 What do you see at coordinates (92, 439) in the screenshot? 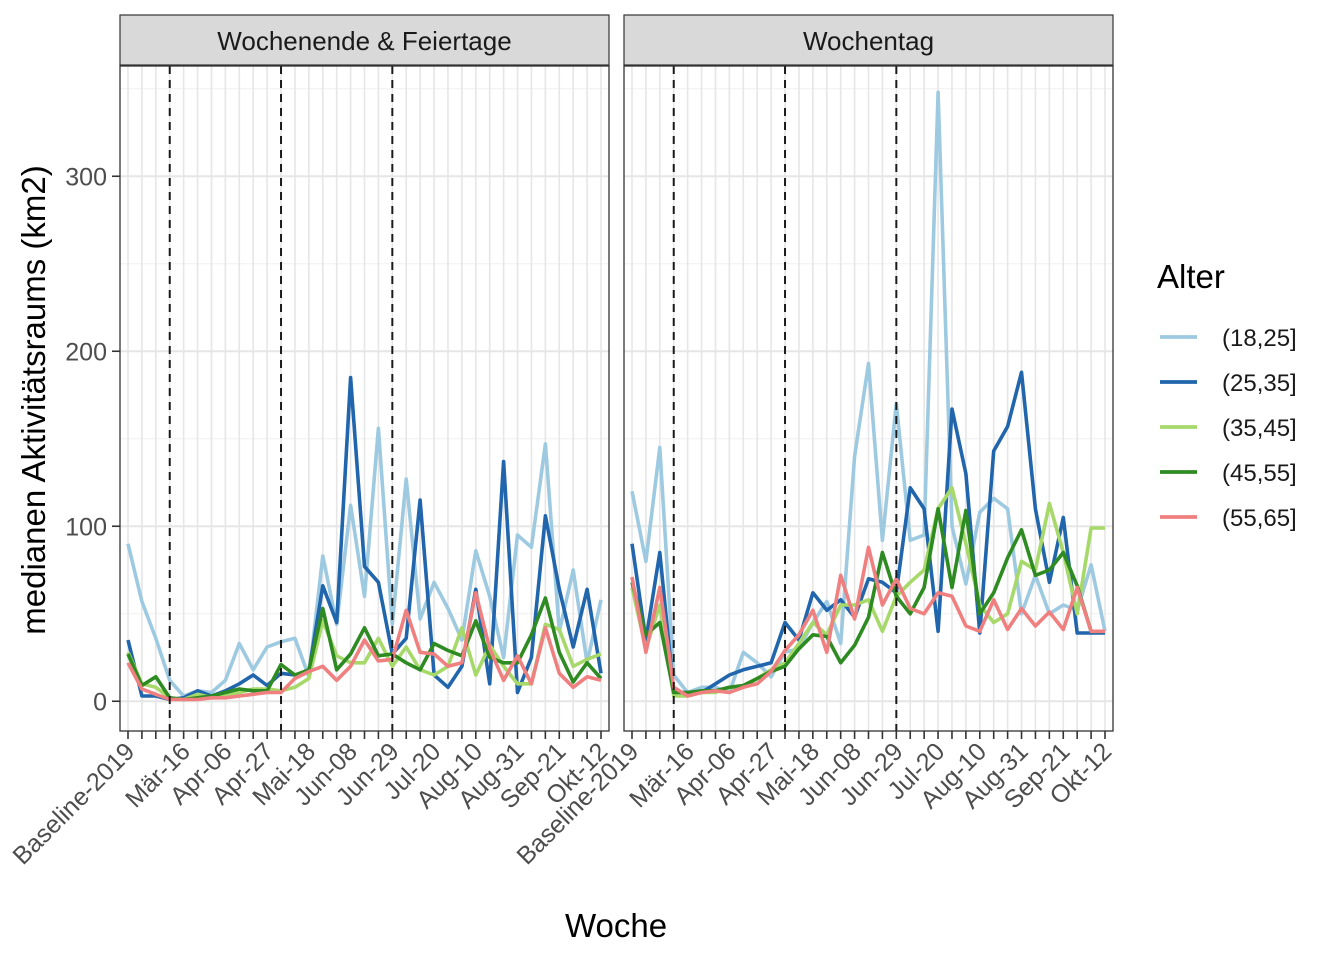
I see `y-axis: 0 100 200 300` at bounding box center [92, 439].